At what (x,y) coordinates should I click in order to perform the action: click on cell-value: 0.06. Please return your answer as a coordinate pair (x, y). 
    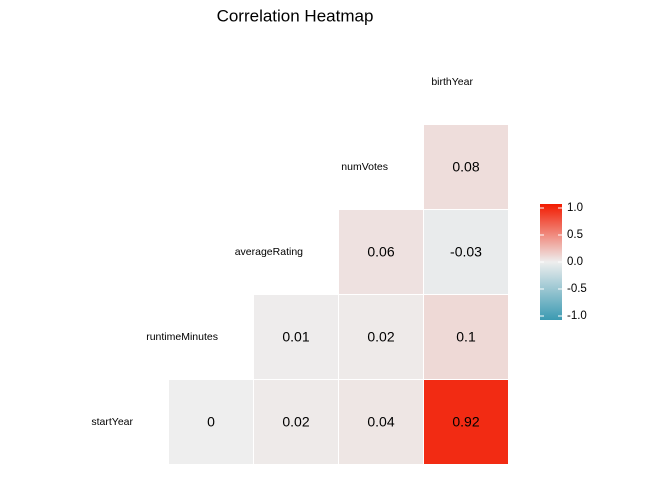
    Looking at the image, I should click on (380, 252).